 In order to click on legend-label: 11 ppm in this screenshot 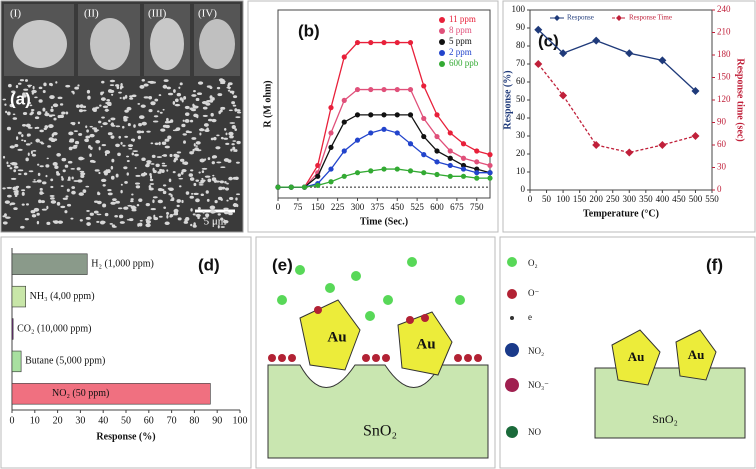, I will do `click(462, 19)`.